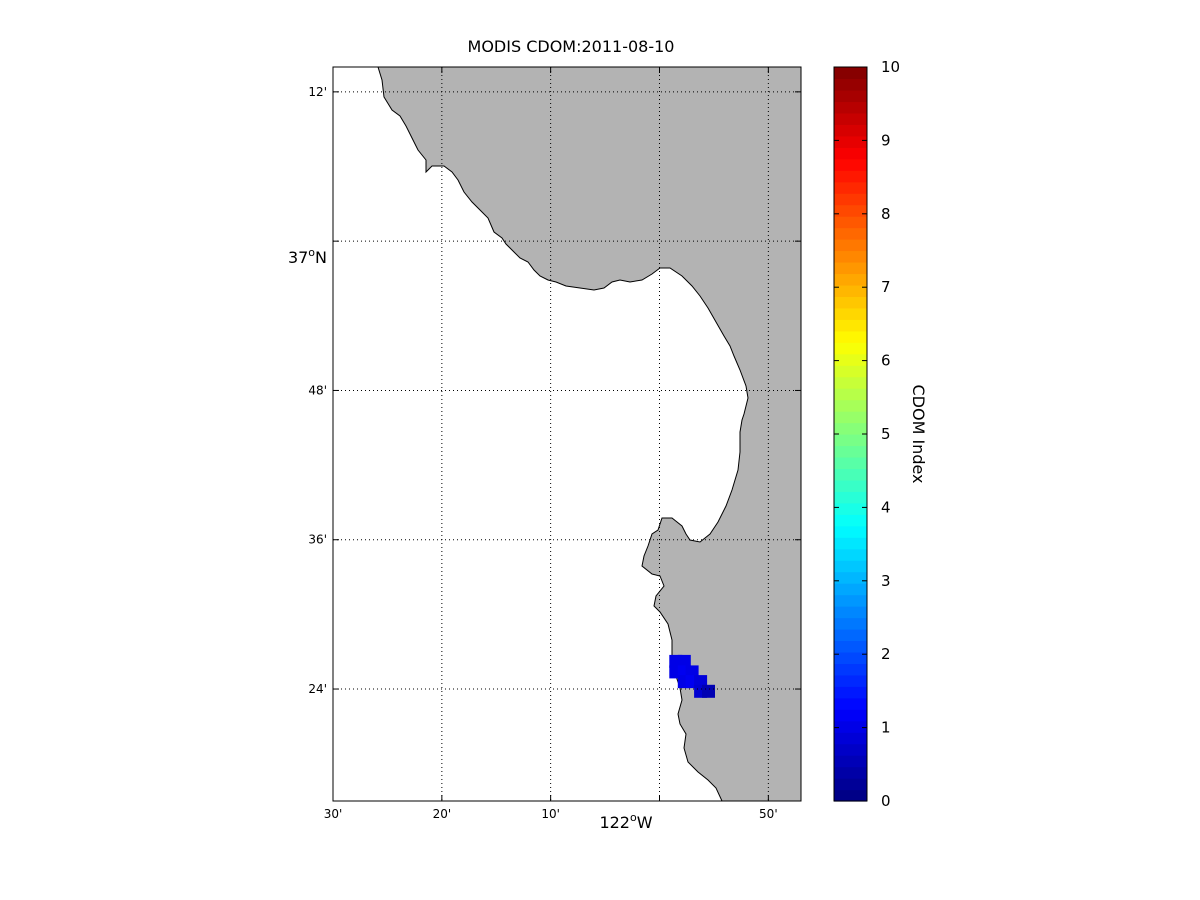 The image size is (1200, 900). I want to click on colorbar-tick-label: 8, so click(886, 214).